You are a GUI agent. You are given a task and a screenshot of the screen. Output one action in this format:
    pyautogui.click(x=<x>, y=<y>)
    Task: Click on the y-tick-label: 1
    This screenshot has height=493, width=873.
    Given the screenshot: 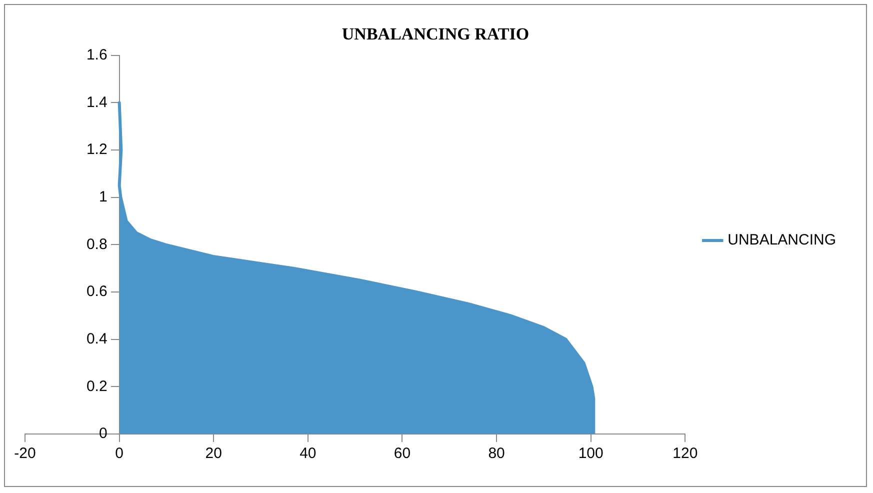 What is the action you would take?
    pyautogui.click(x=103, y=197)
    